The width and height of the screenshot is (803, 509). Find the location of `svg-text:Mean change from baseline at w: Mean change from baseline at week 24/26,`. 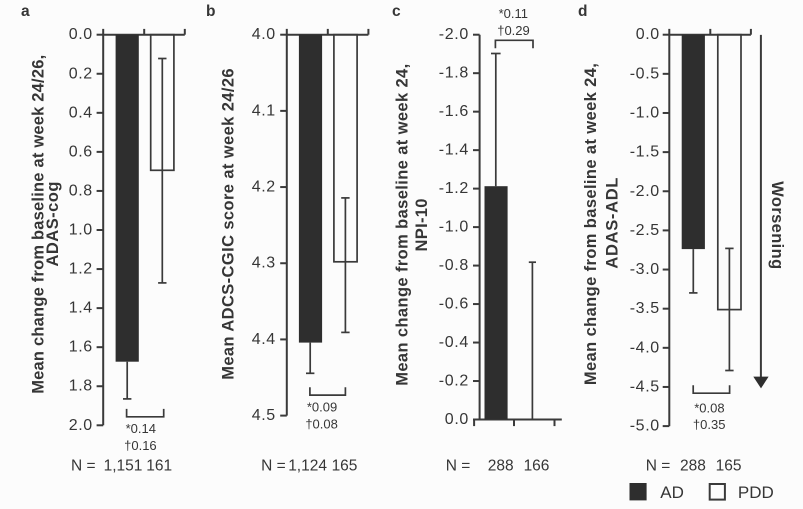

svg-text:Mean change from baseline at w: Mean change from baseline at week 24/26, is located at coordinates (39, 224).